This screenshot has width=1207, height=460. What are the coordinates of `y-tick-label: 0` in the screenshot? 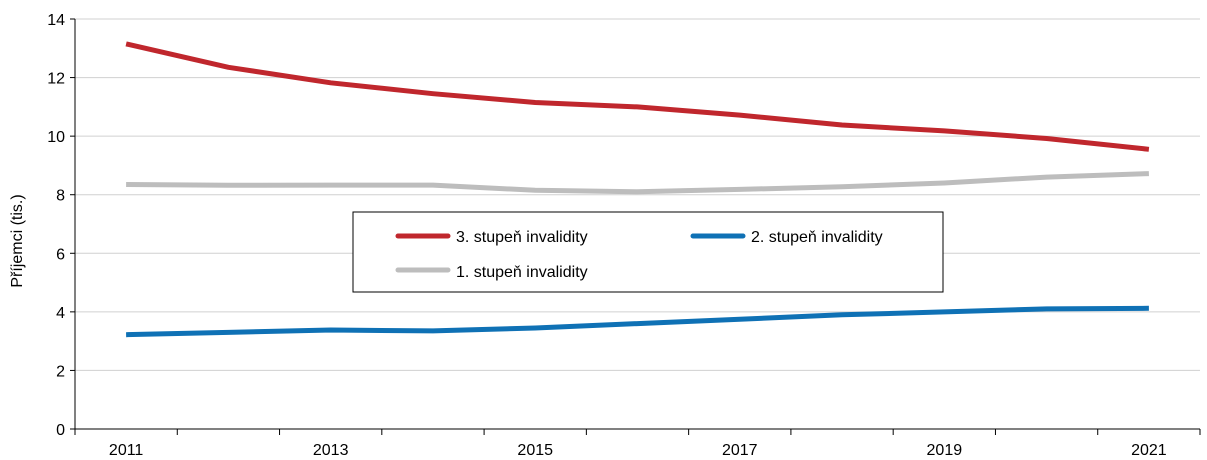 It's located at (60, 430).